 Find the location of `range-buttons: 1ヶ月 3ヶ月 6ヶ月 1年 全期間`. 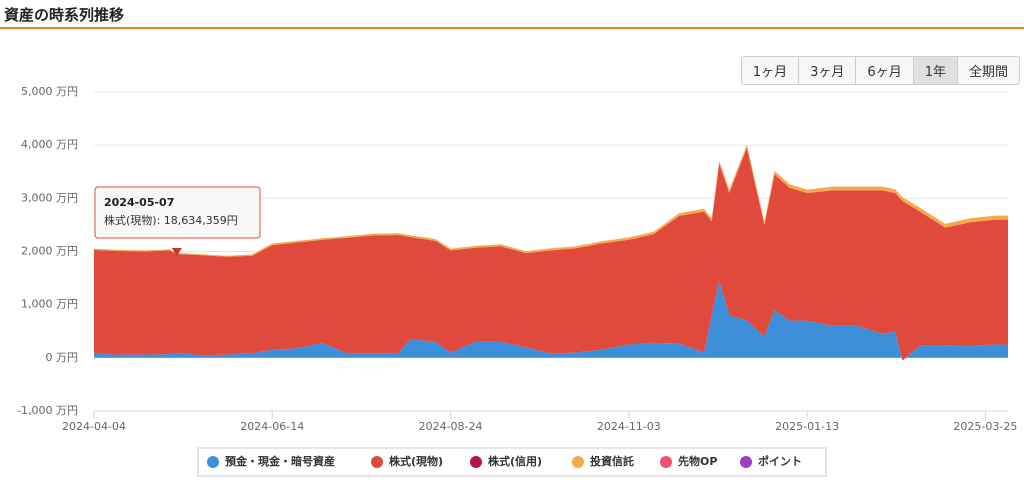

range-buttons: 1ヶ月 3ヶ月 6ヶ月 1年 全期間 is located at coordinates (880, 70).